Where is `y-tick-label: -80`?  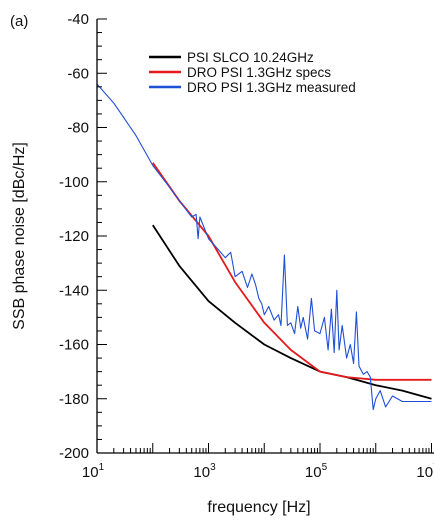 y-tick-label: -80 is located at coordinates (78, 128).